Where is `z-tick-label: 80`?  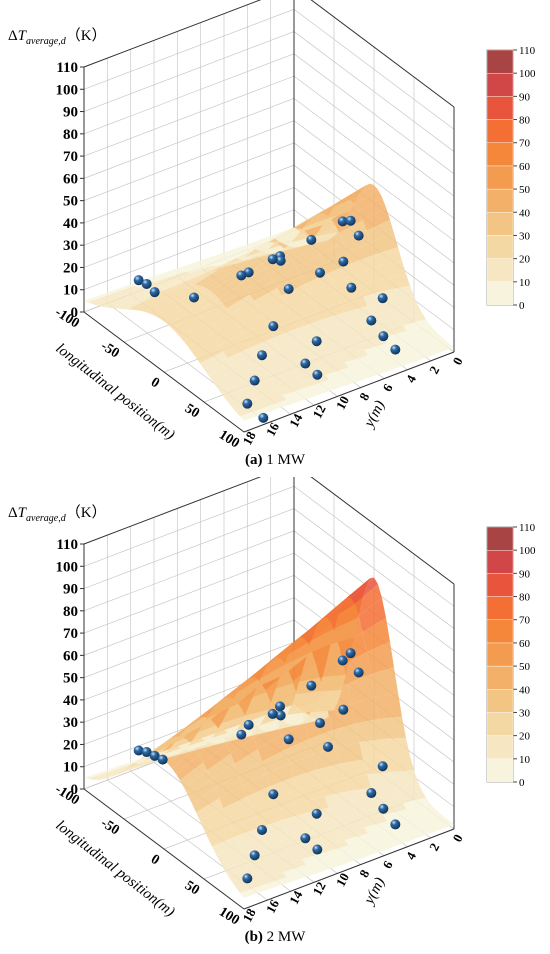
z-tick-label: 80 is located at coordinates (70, 612).